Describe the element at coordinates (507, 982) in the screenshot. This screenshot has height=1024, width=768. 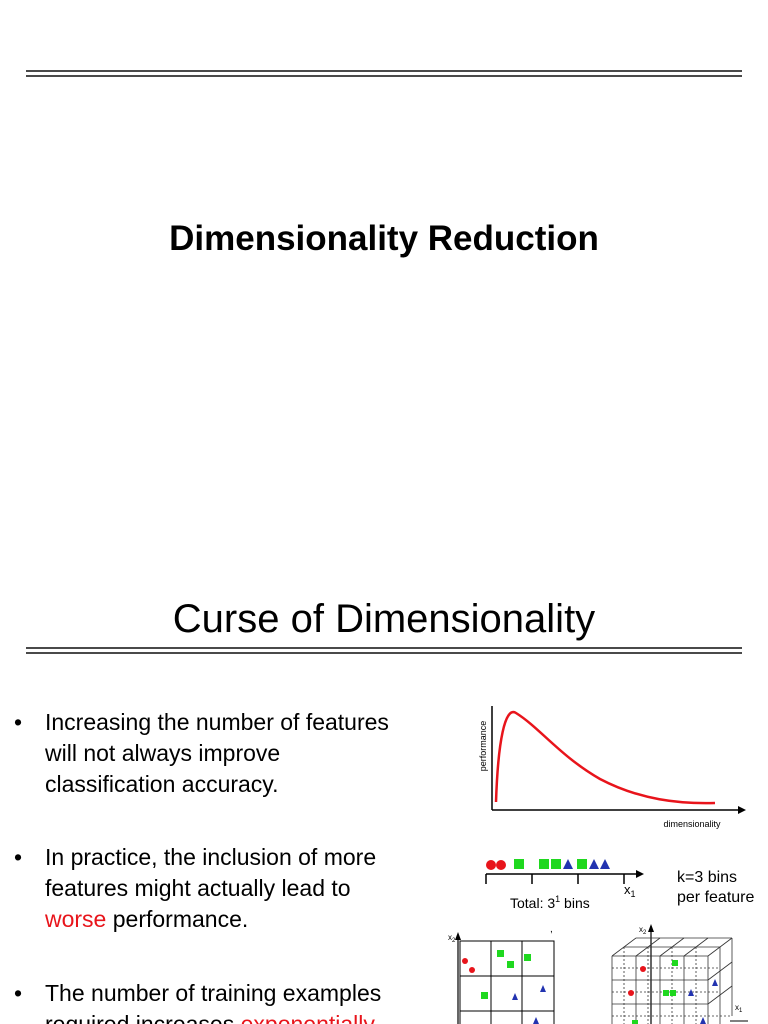
I see `grid-border` at that location.